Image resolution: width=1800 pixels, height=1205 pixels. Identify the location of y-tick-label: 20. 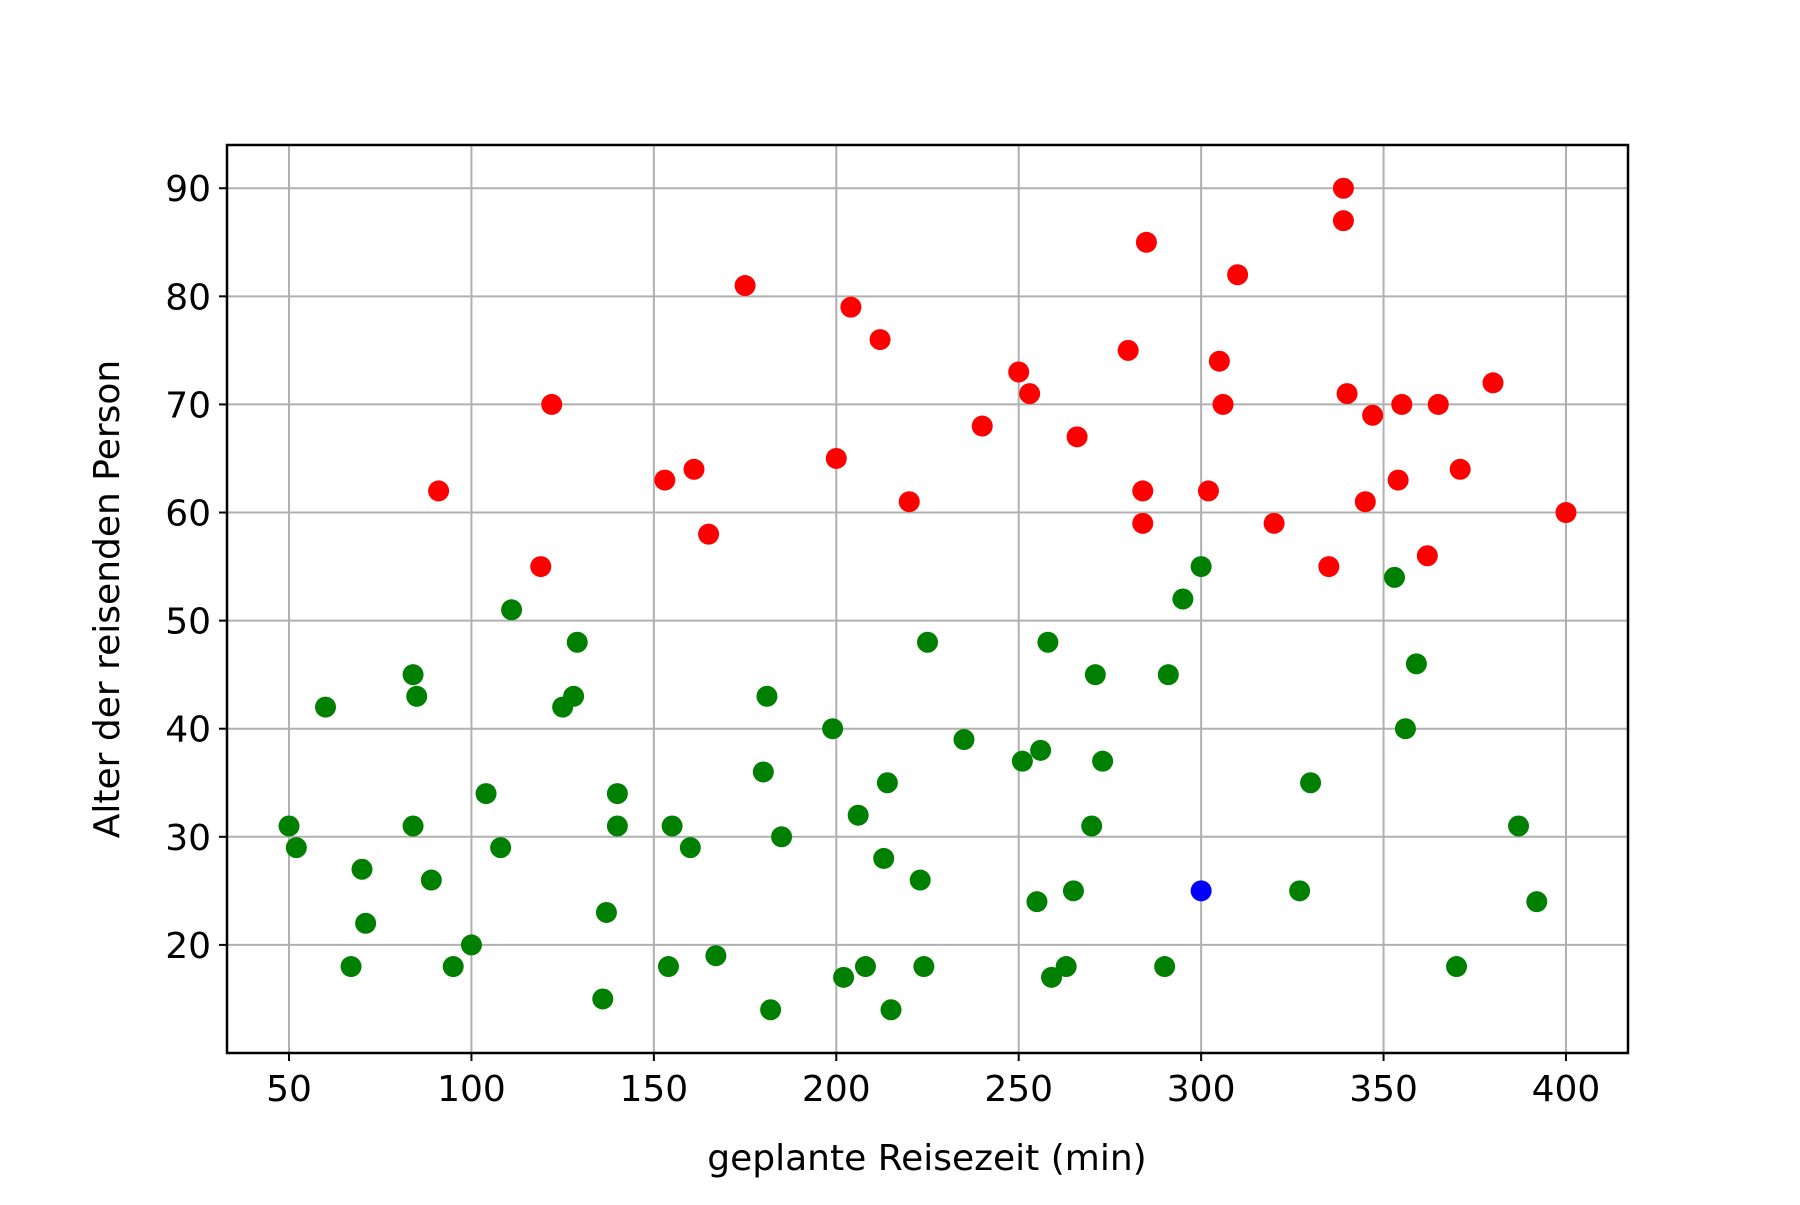
(188, 946).